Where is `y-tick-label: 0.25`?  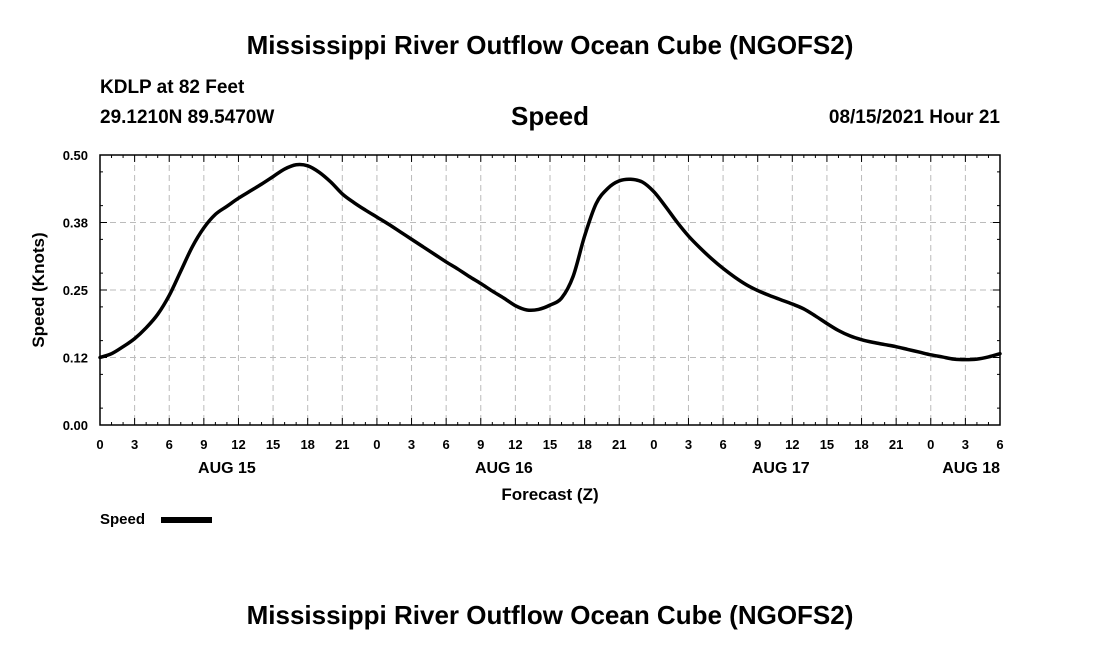
y-tick-label: 0.25 is located at coordinates (75, 290).